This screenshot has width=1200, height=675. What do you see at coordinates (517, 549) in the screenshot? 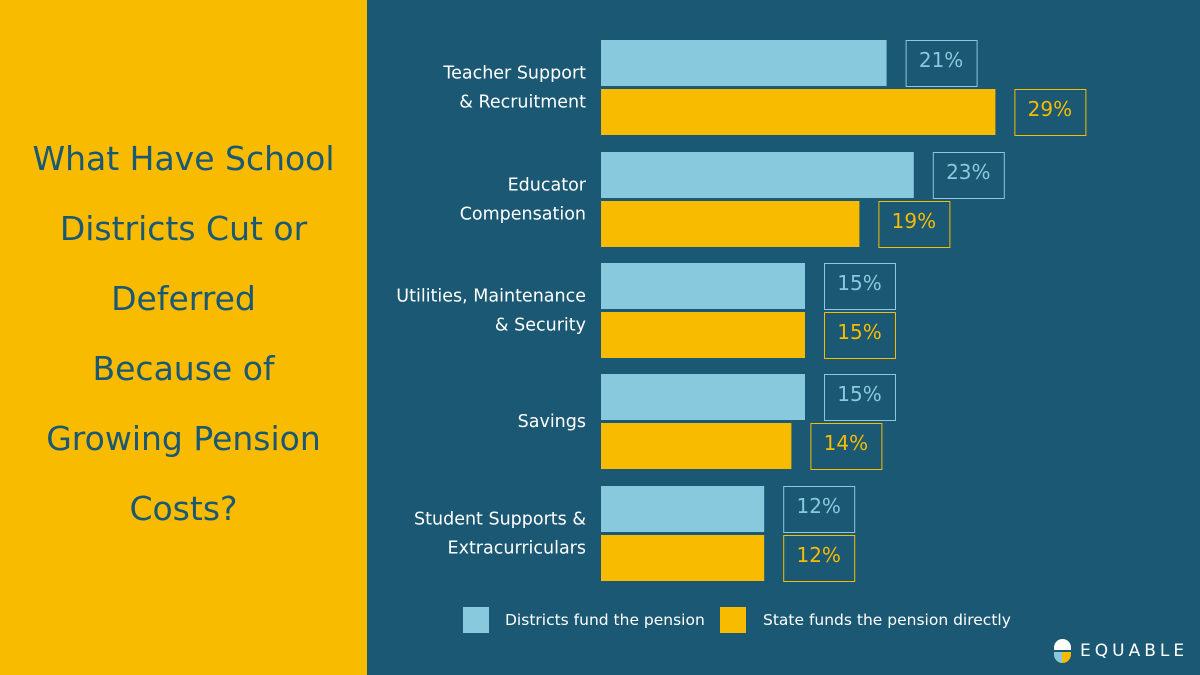
I see `category-label: Extracurriculars` at bounding box center [517, 549].